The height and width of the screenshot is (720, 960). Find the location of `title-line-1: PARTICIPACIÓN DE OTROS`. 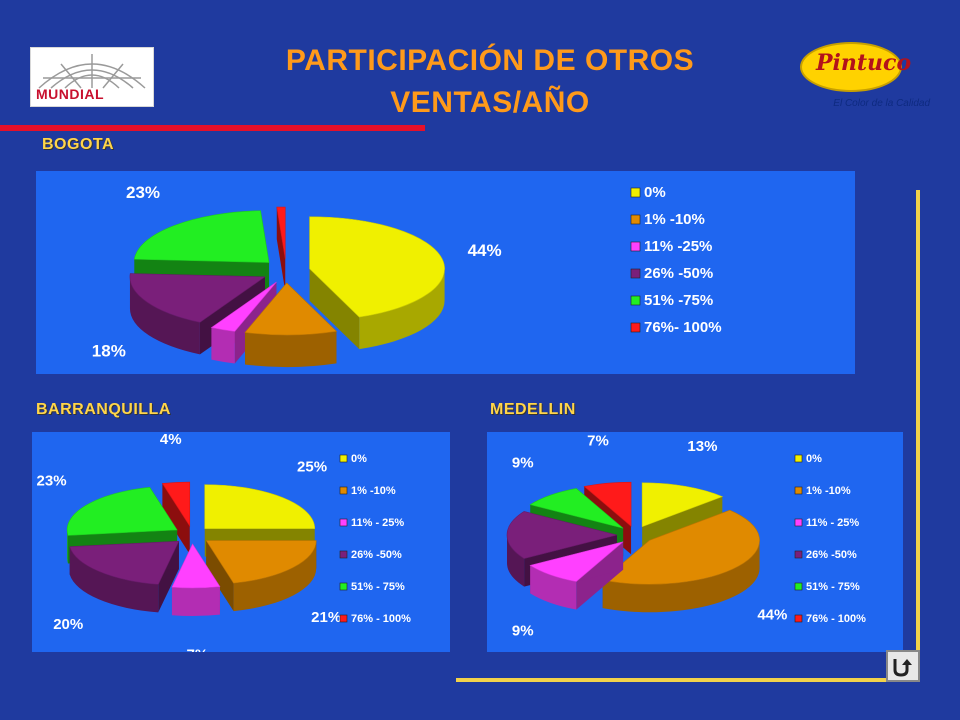

title-line-1: PARTICIPACIÓN DE OTROS is located at coordinates (490, 60).